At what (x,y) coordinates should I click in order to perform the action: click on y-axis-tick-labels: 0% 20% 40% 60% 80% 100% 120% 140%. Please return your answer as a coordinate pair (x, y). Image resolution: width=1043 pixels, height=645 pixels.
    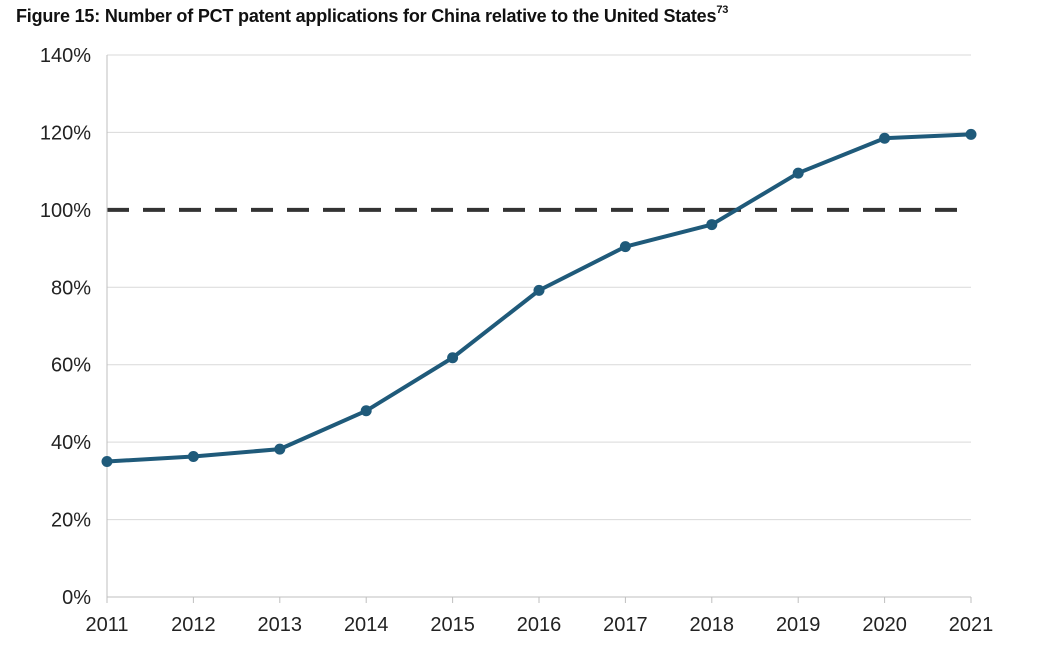
    Looking at the image, I should click on (65, 327).